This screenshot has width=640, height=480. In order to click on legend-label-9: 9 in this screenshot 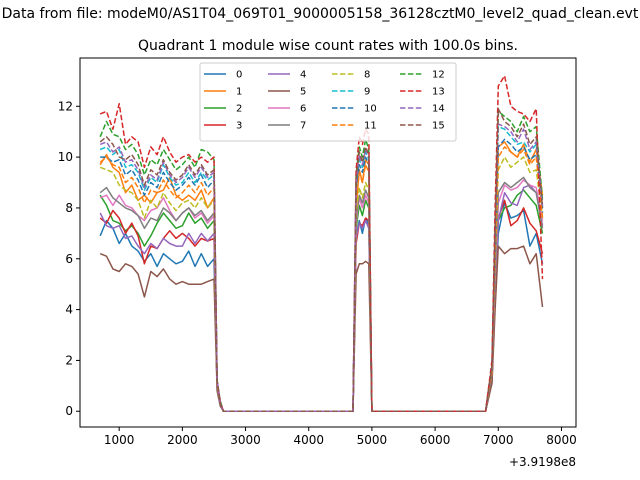, I will do `click(367, 92)`.